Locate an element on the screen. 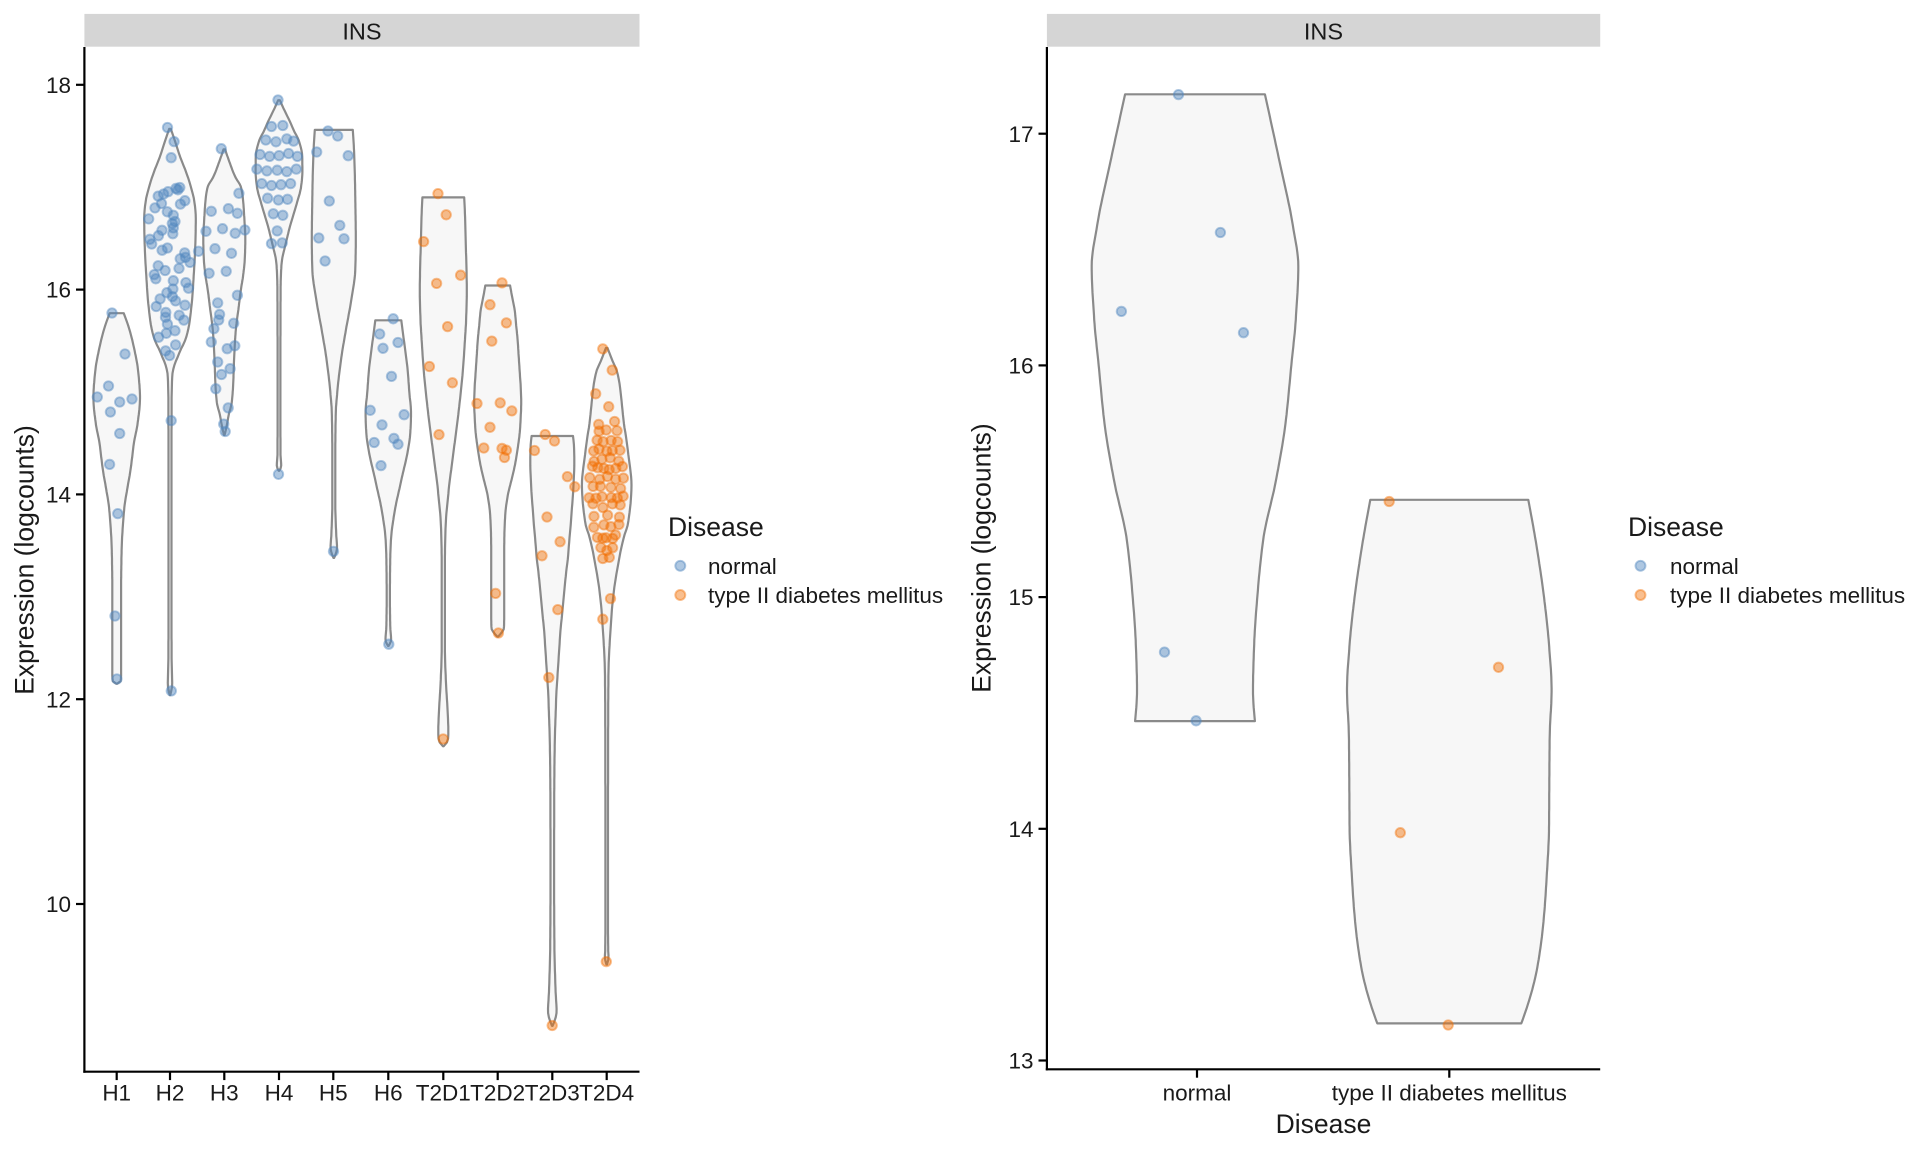 The image size is (1920, 1157). svg-text: 18 is located at coordinates (58, 85).